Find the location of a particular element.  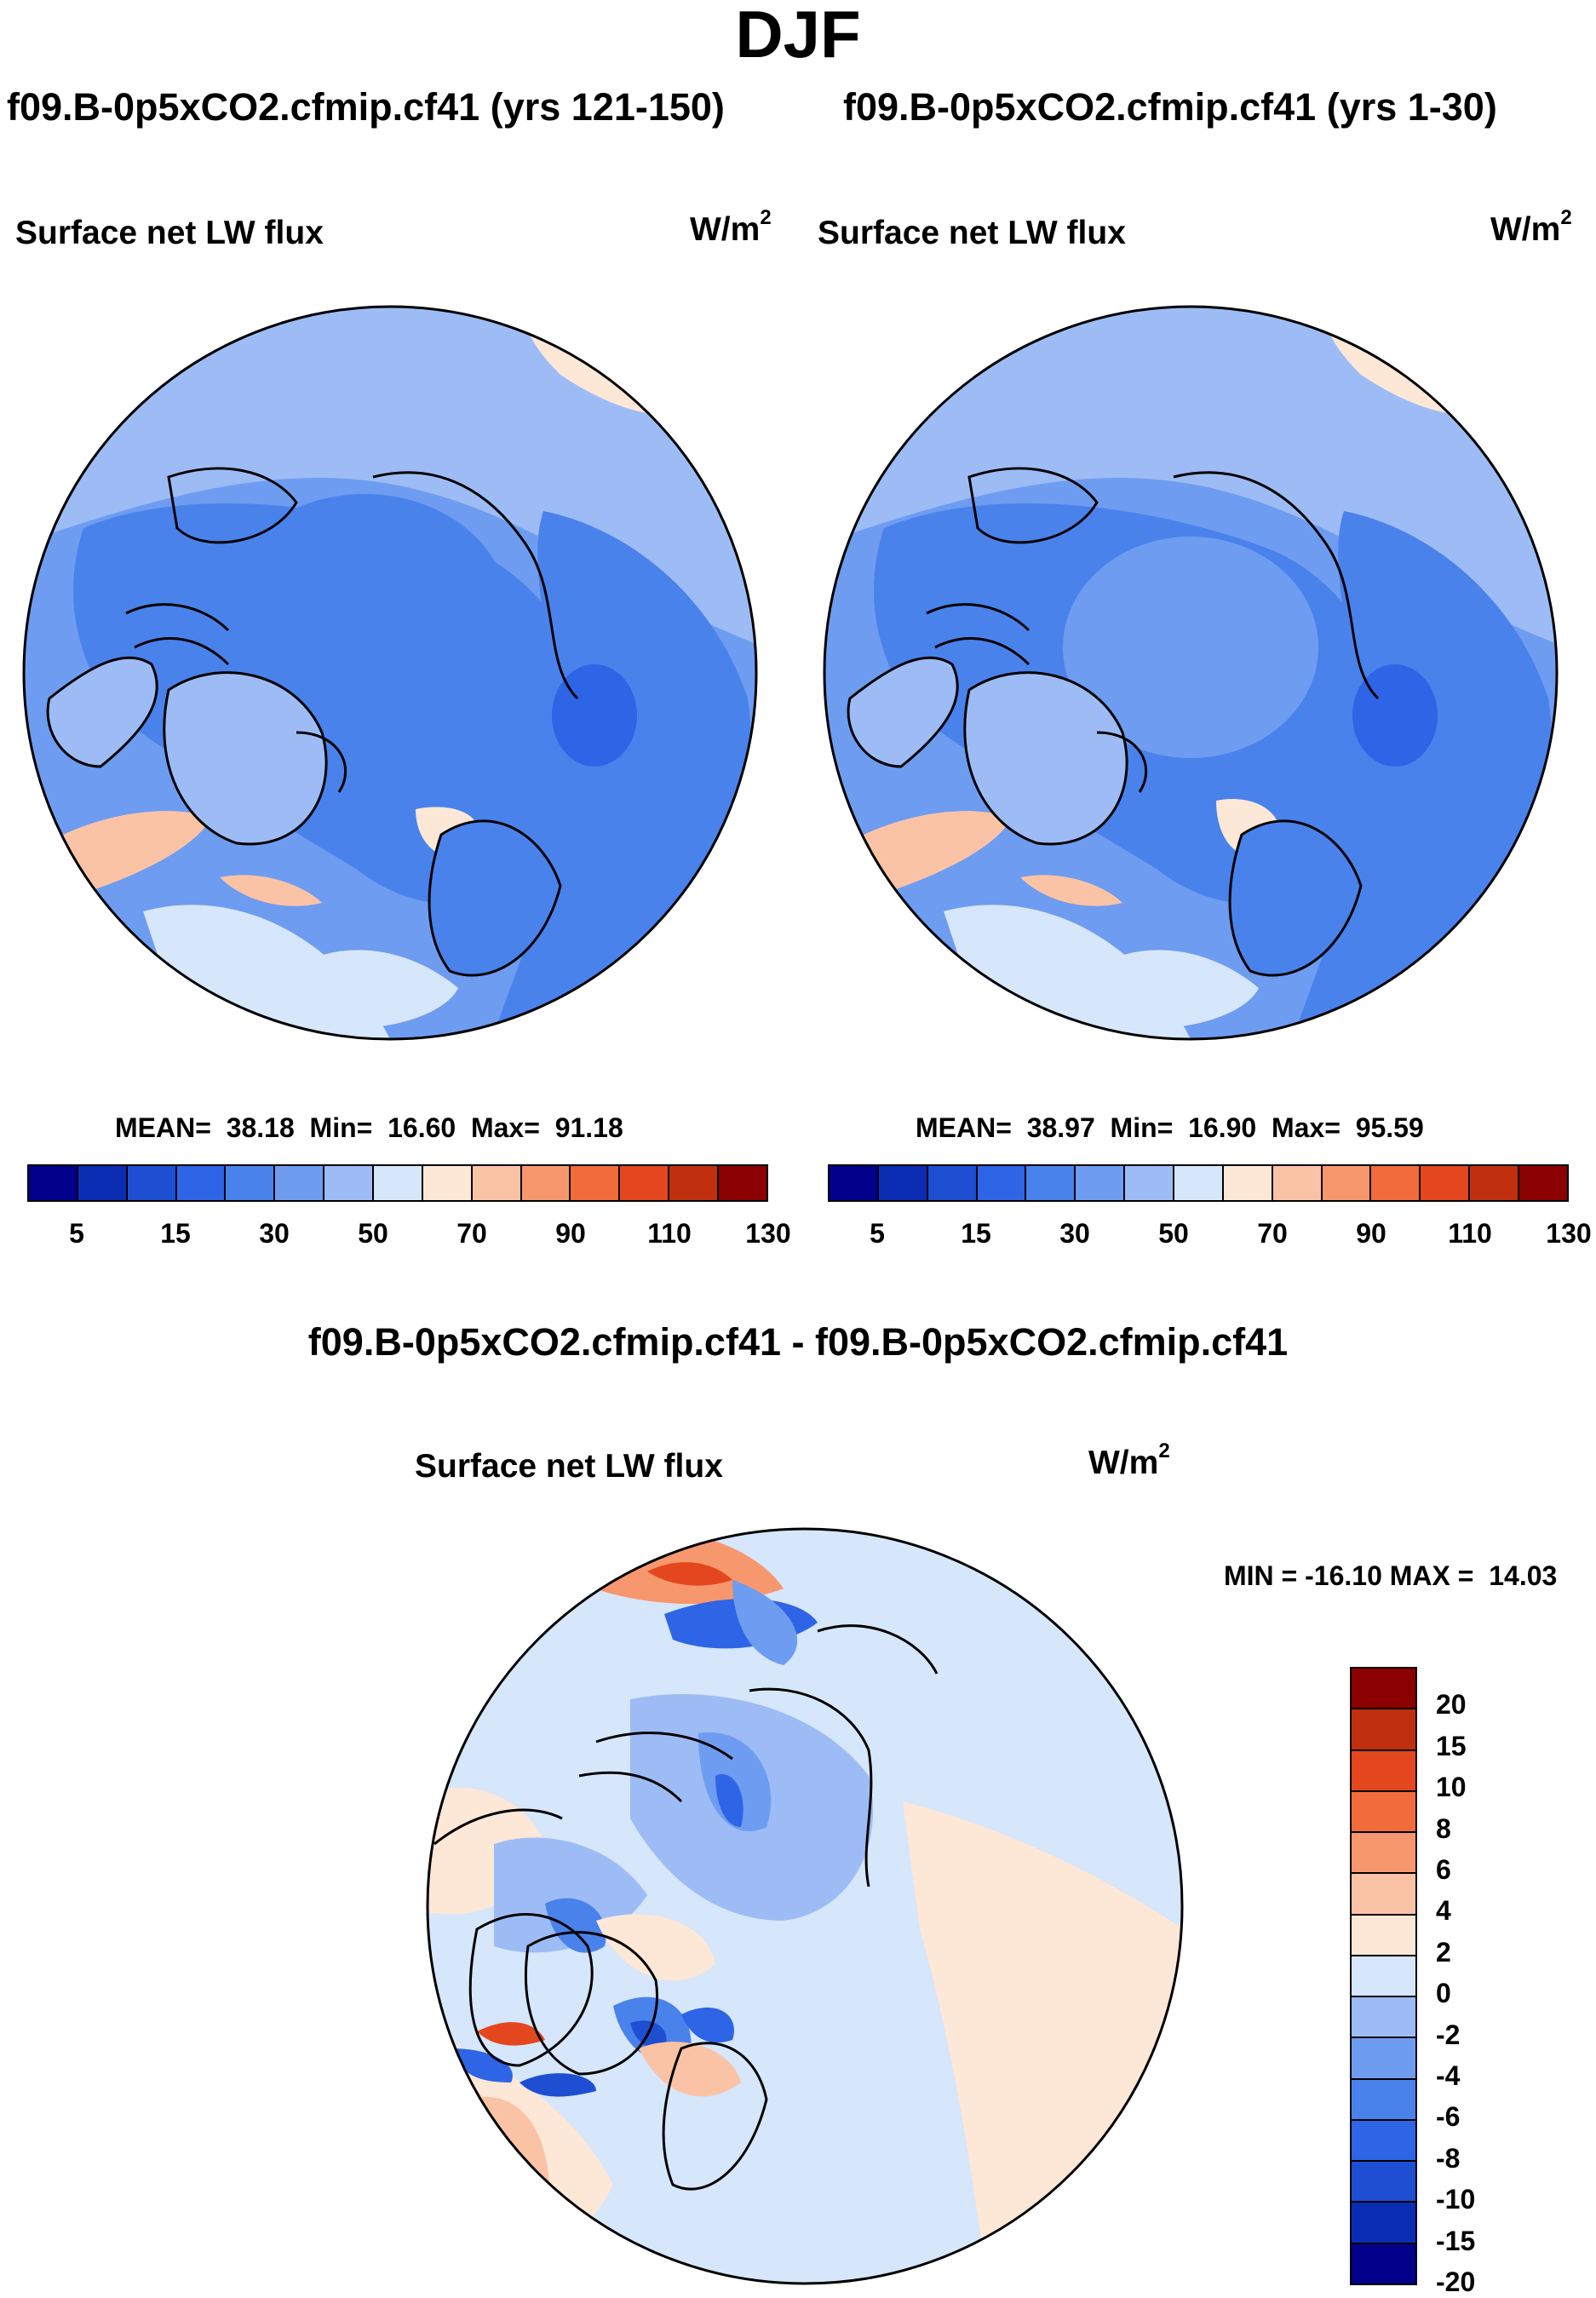

panel1-variable-label: Surface net LW flux is located at coordinates (169, 233).